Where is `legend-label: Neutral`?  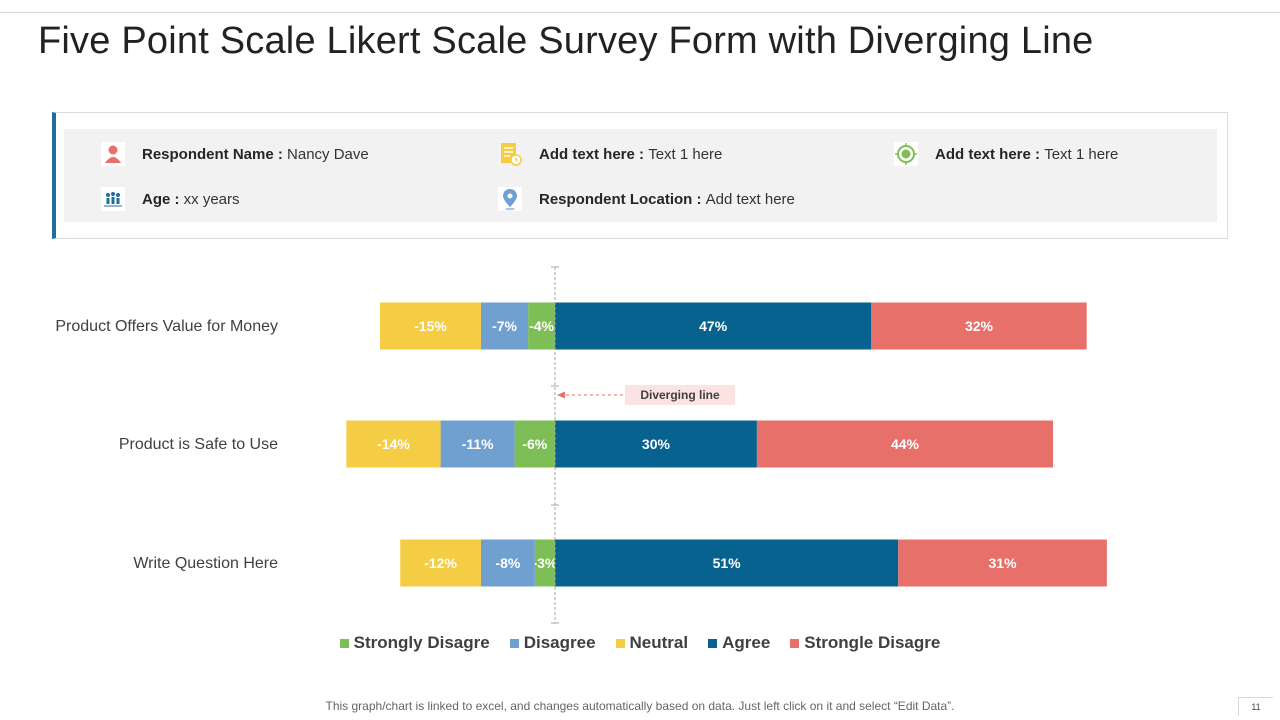
legend-label: Neutral is located at coordinates (659, 642).